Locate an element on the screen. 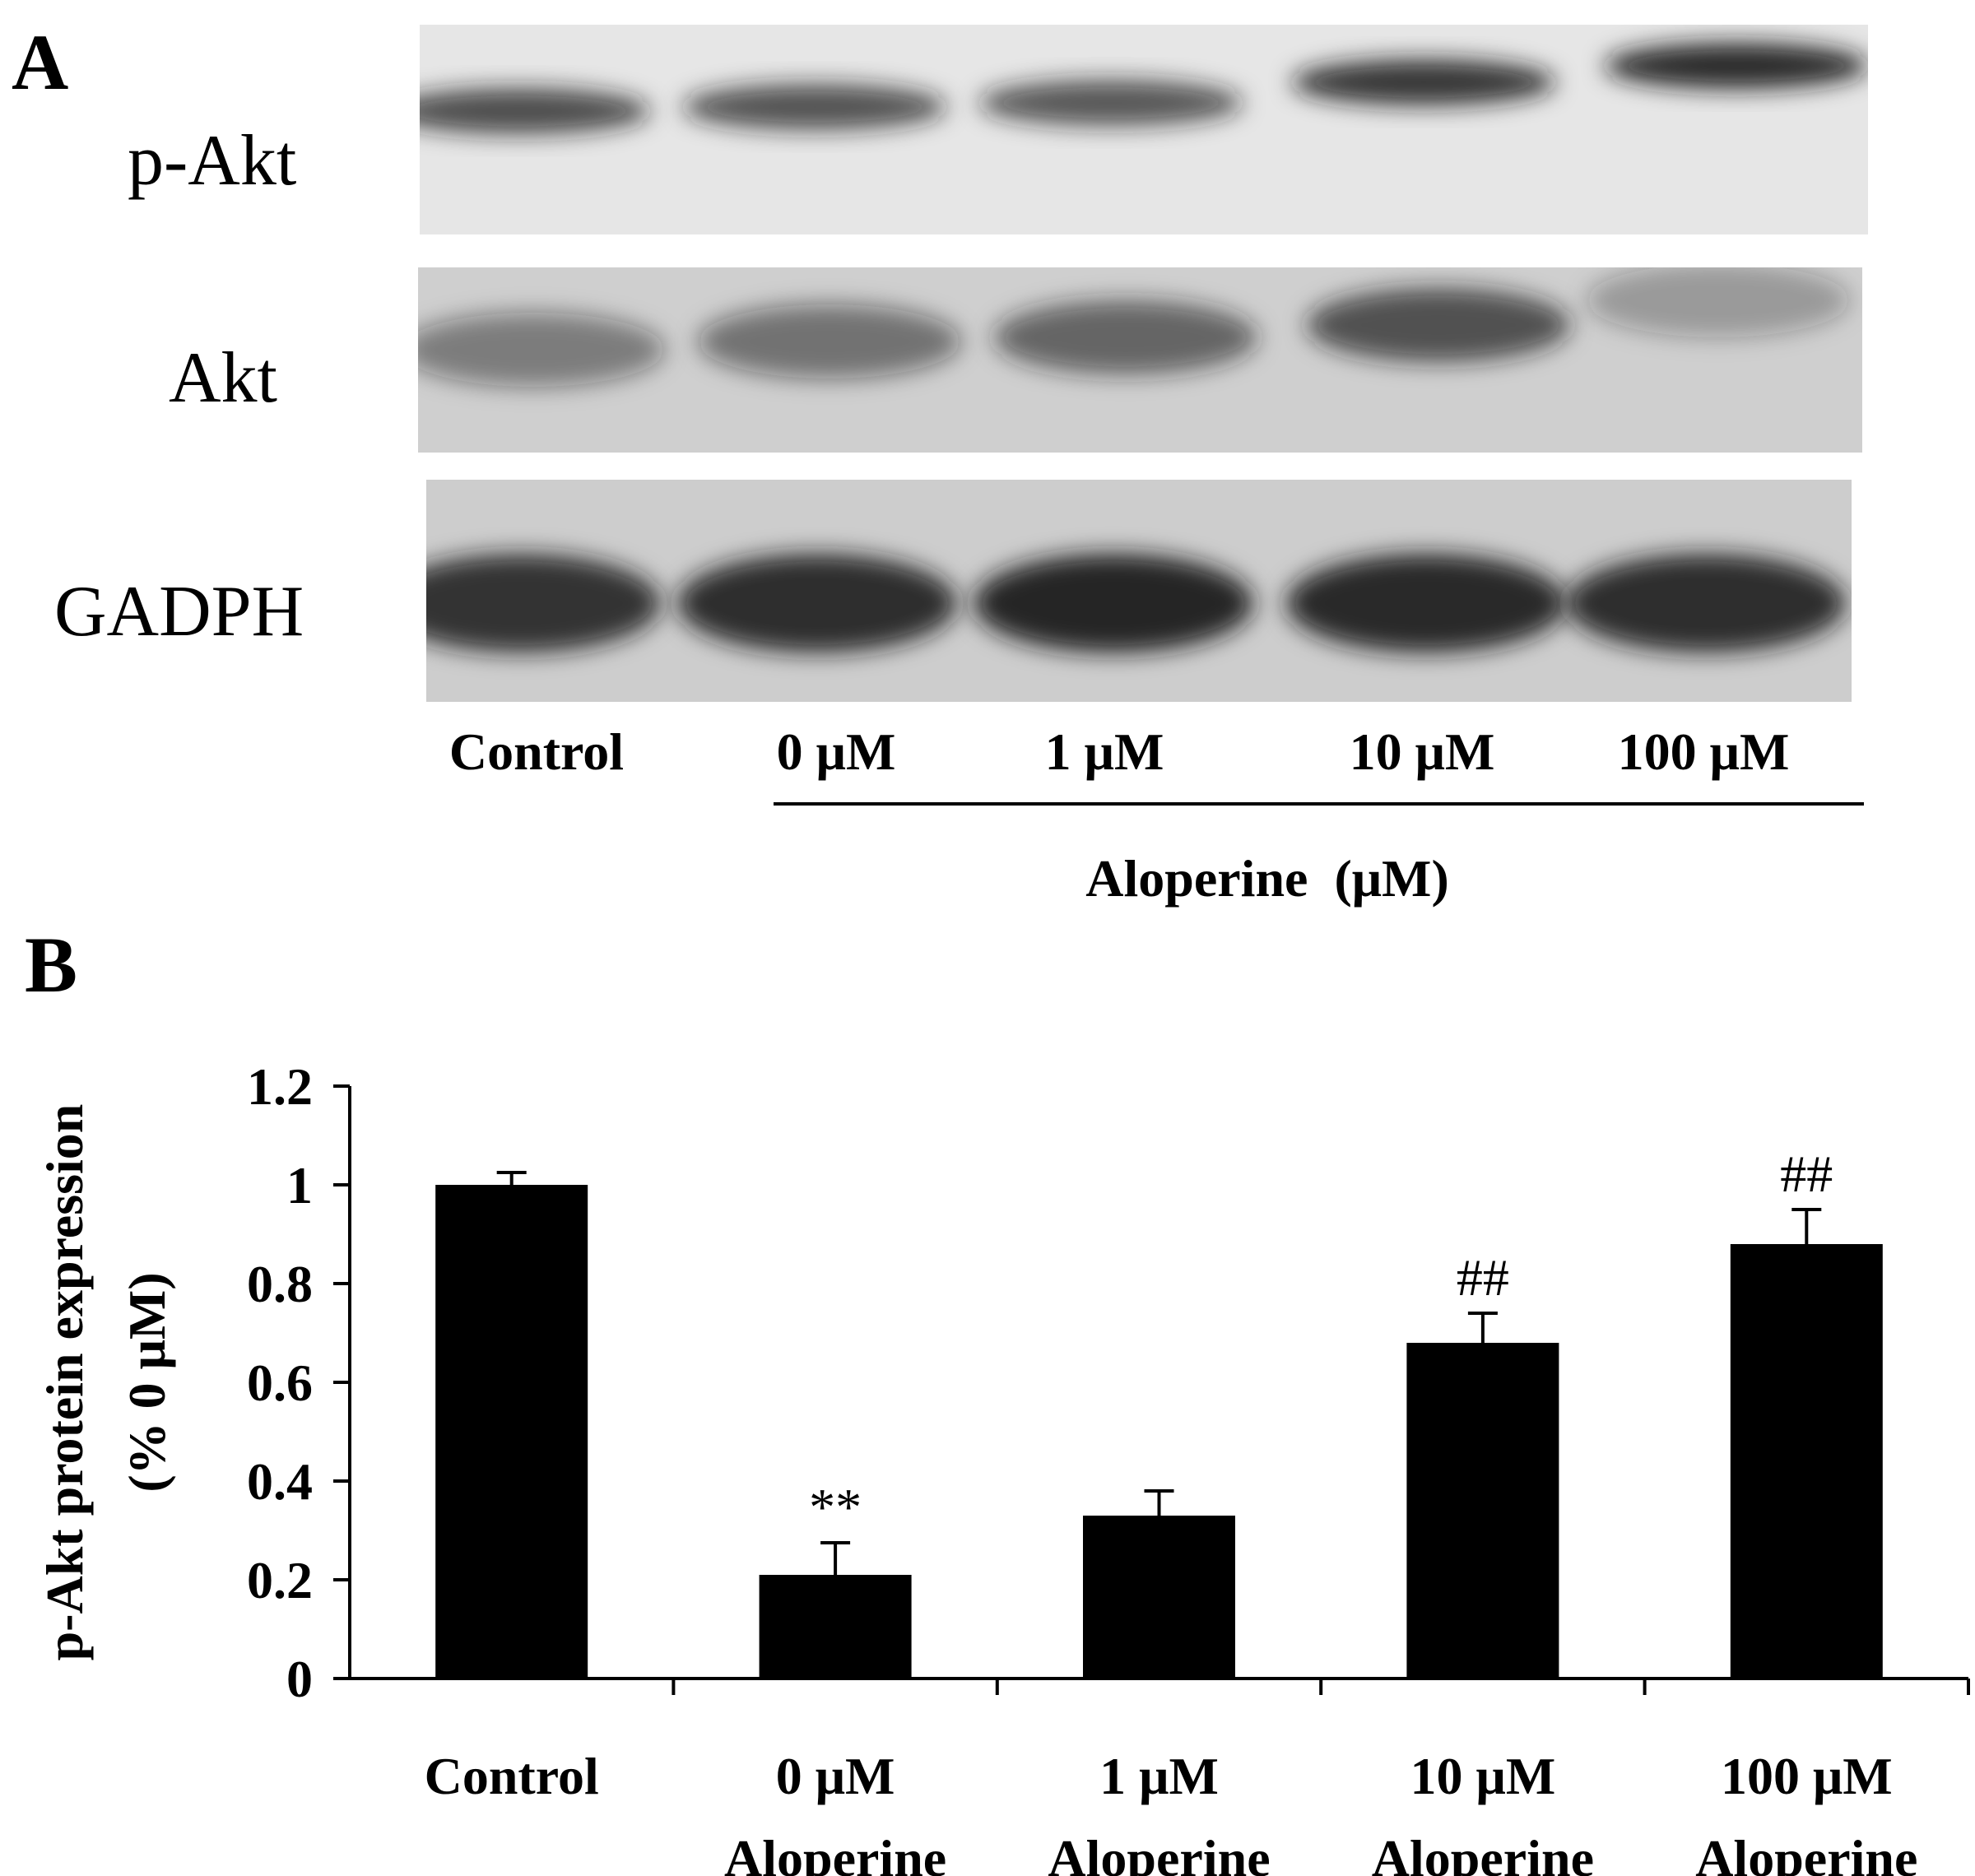  y-tick-label: 0.6 is located at coordinates (280, 1383).